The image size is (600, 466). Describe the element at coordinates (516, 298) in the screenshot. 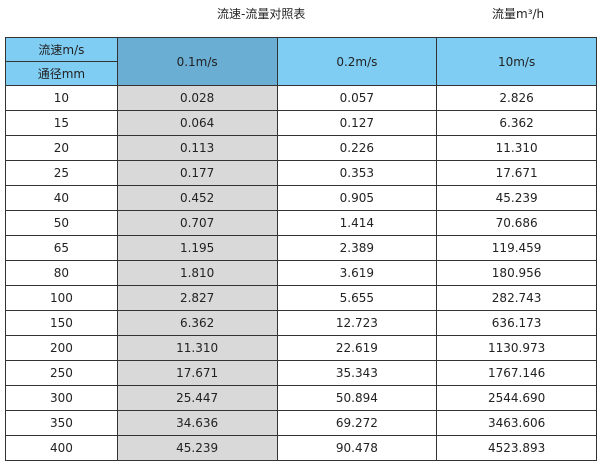

I see `flow-cell: 282.743` at that location.